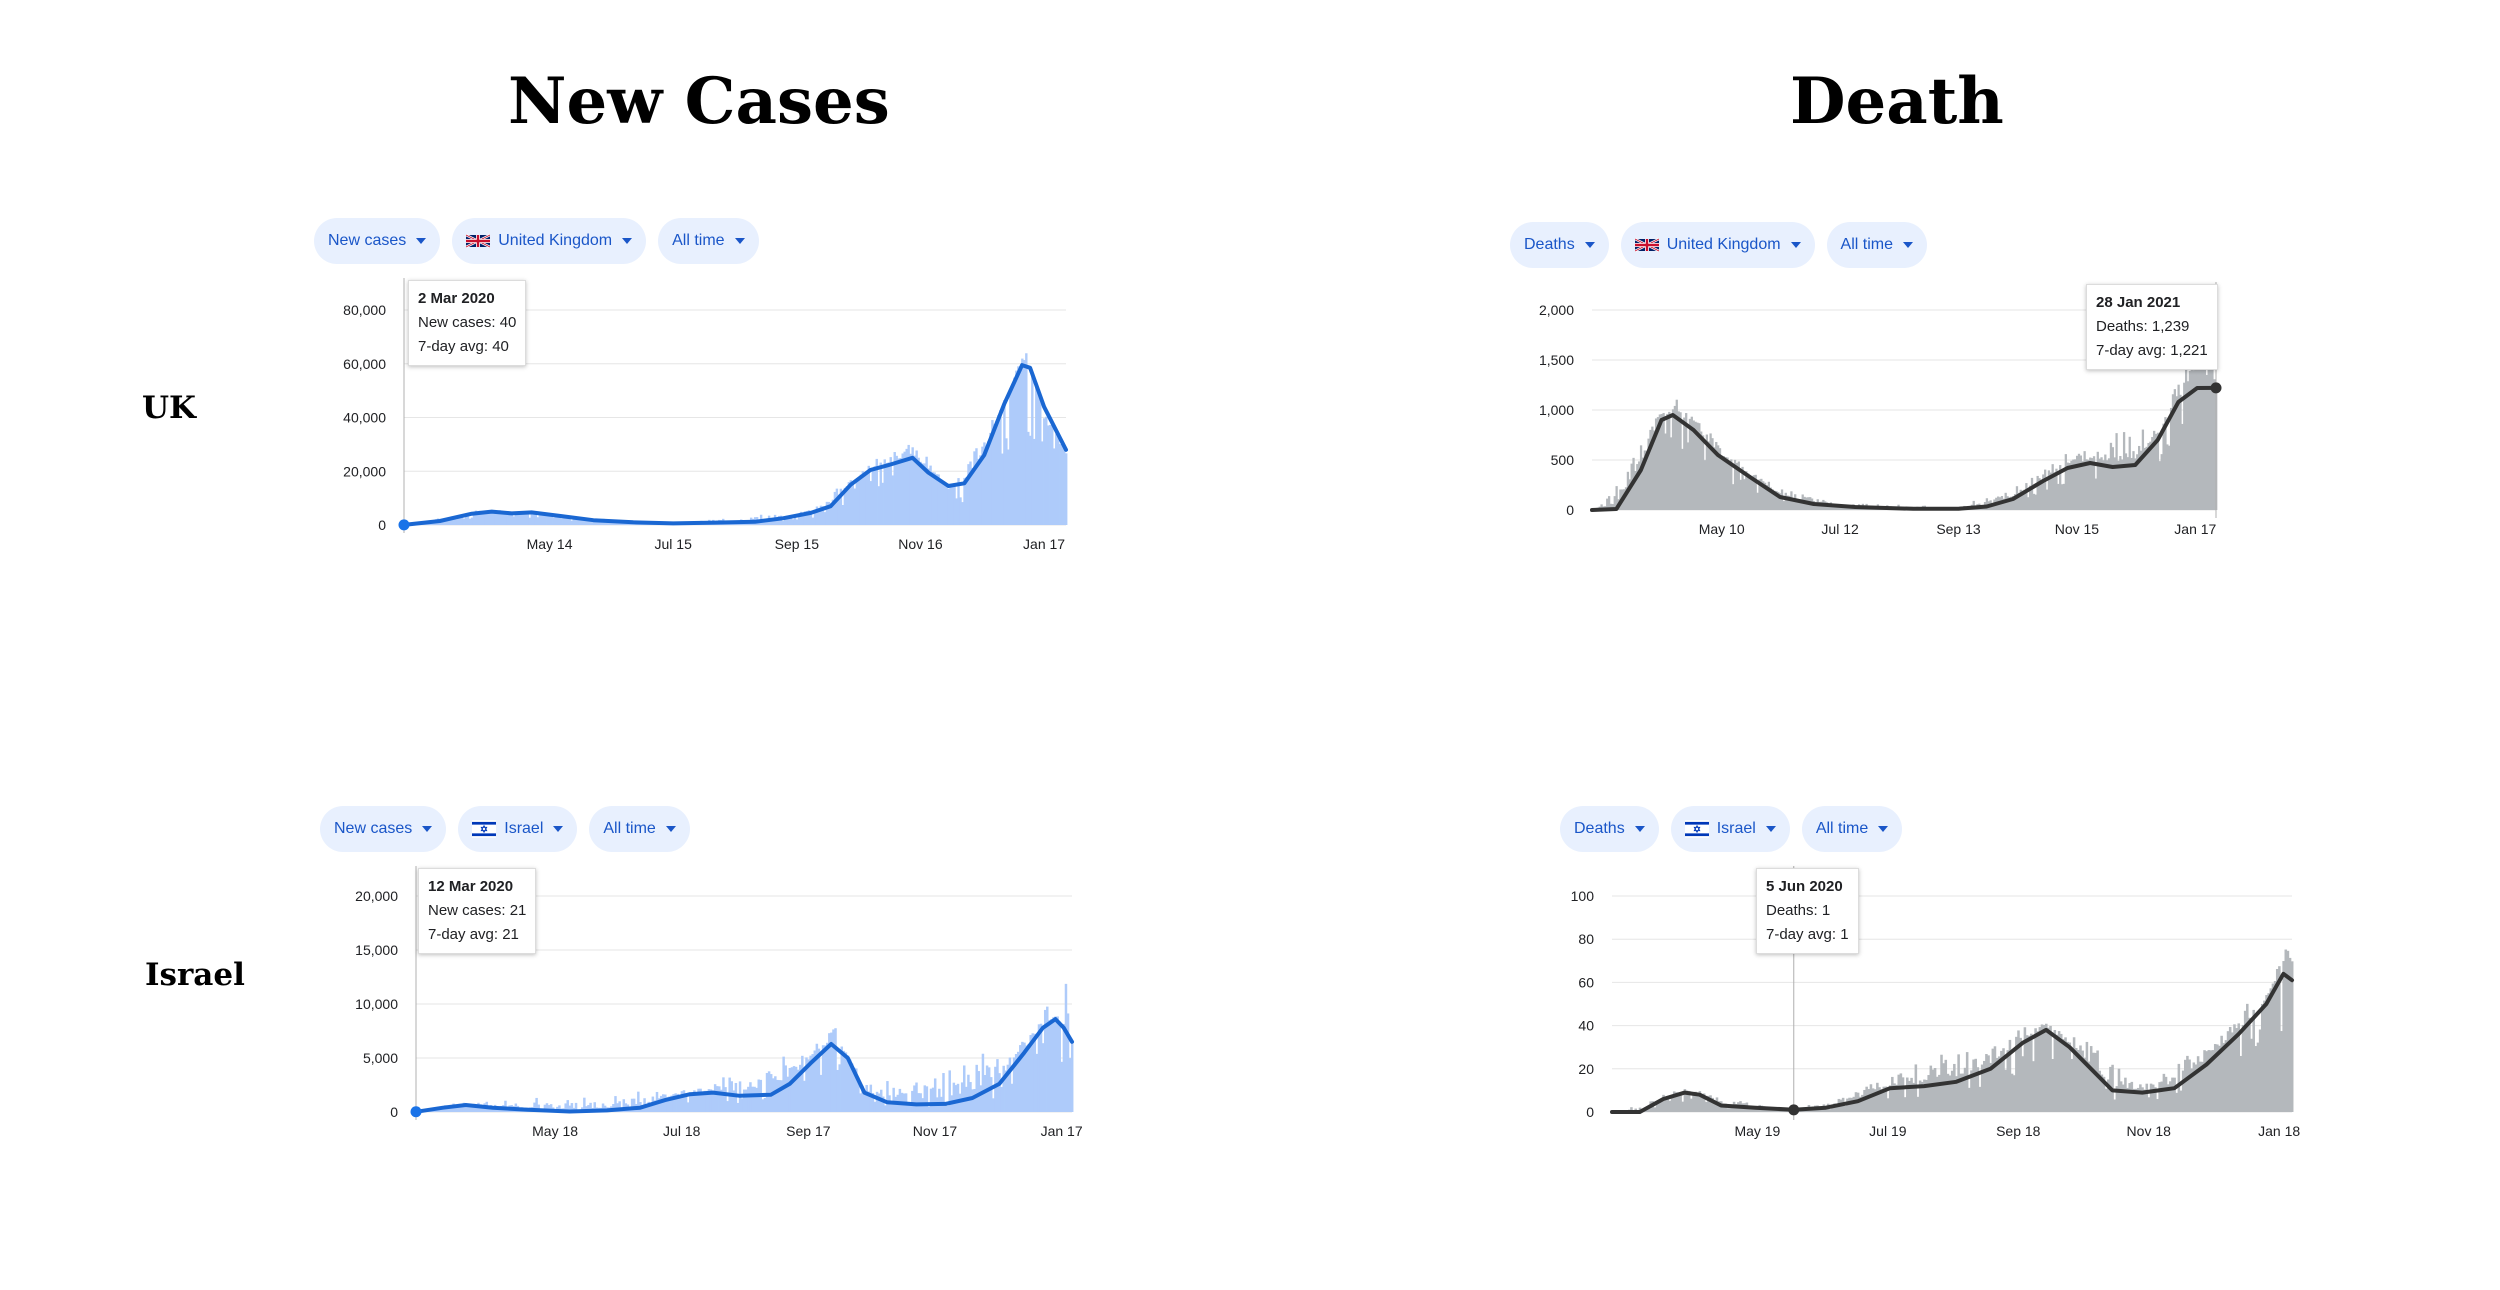 This screenshot has height=1290, width=2500. I want to click on tooltip-average: 7-day avg: 40, so click(463, 346).